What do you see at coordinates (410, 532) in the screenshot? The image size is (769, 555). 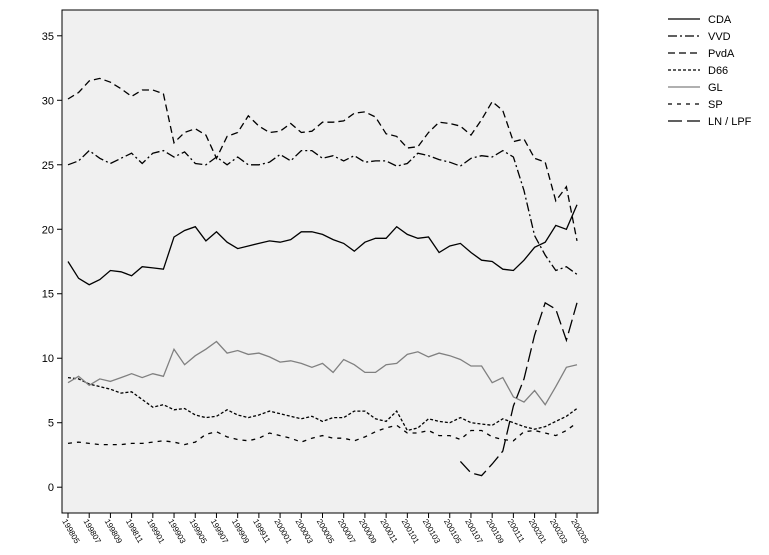 I see `x-tick-label: 200101` at bounding box center [410, 532].